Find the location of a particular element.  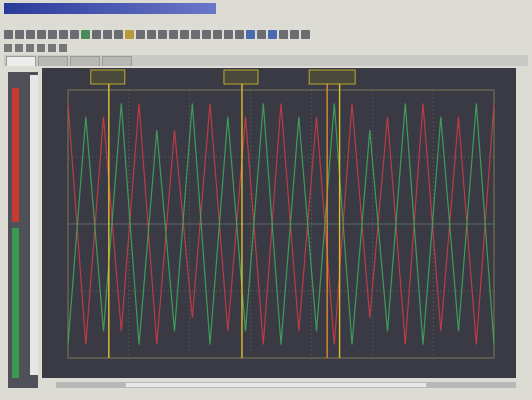

open-folder-icon is located at coordinates (19, 34).